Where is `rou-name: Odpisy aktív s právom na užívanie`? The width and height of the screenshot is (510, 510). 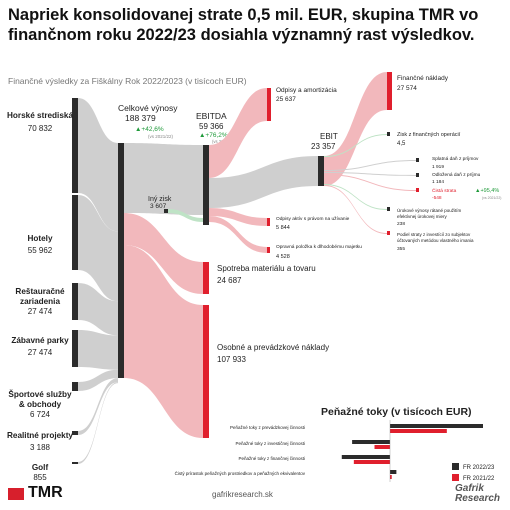 rou-name: Odpisy aktív s právom na užívanie is located at coordinates (313, 219).